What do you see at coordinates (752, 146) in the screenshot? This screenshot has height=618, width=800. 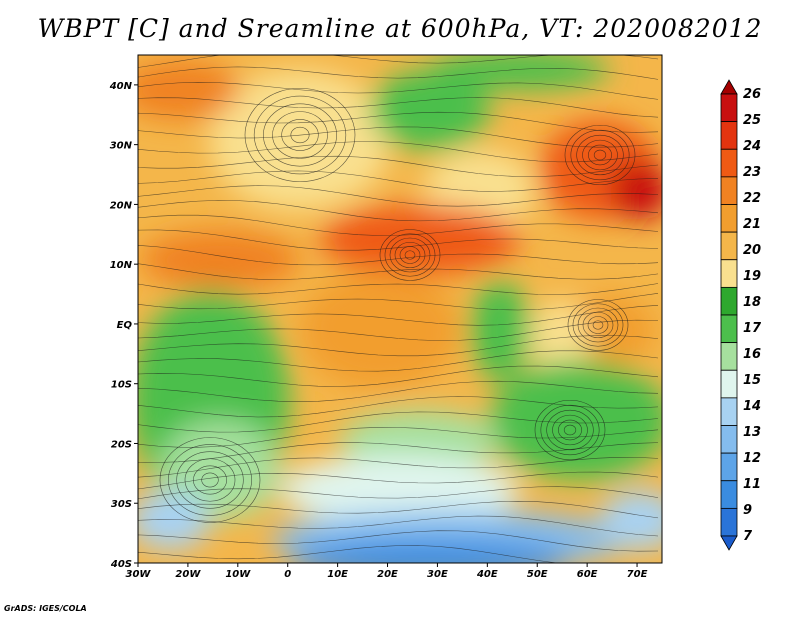 I see `colorbar-label: 24` at bounding box center [752, 146].